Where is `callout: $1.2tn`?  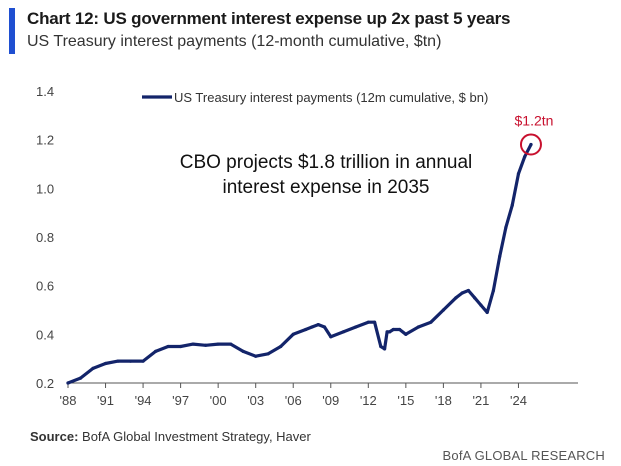 callout: $1.2tn is located at coordinates (534, 134).